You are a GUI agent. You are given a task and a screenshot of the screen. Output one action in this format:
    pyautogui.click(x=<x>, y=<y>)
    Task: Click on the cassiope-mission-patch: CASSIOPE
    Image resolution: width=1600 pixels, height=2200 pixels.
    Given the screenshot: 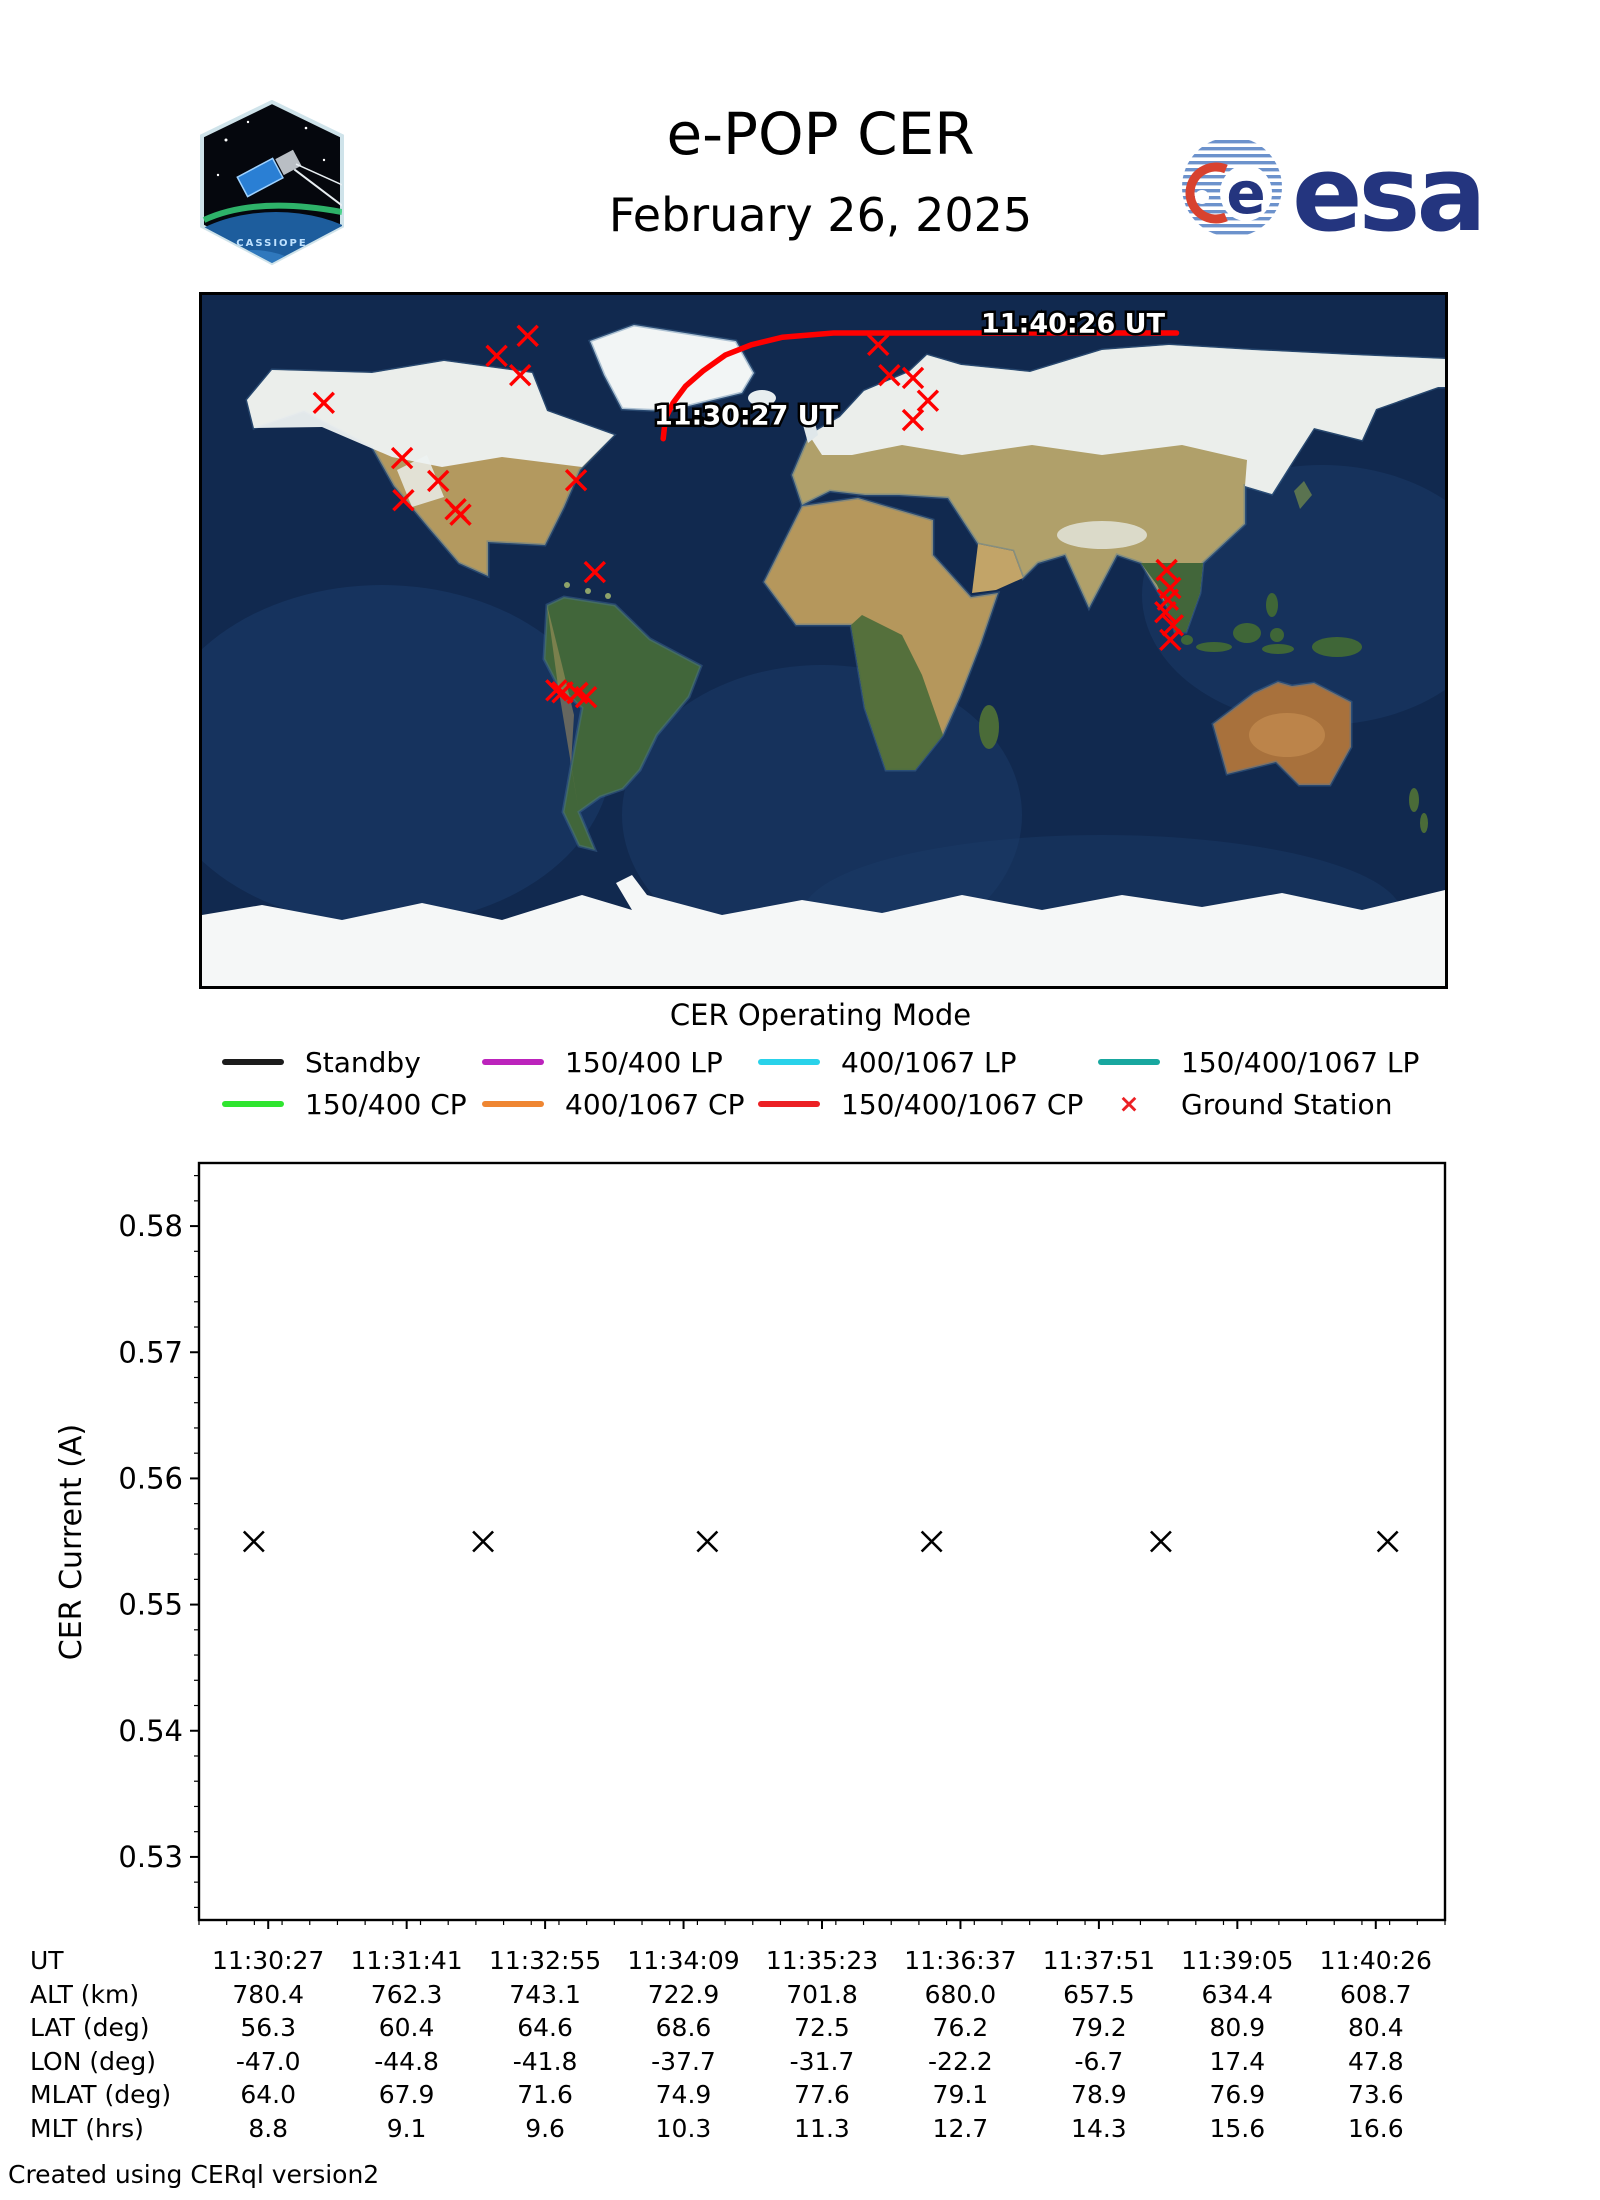 What is the action you would take?
    pyautogui.click(x=272, y=183)
    